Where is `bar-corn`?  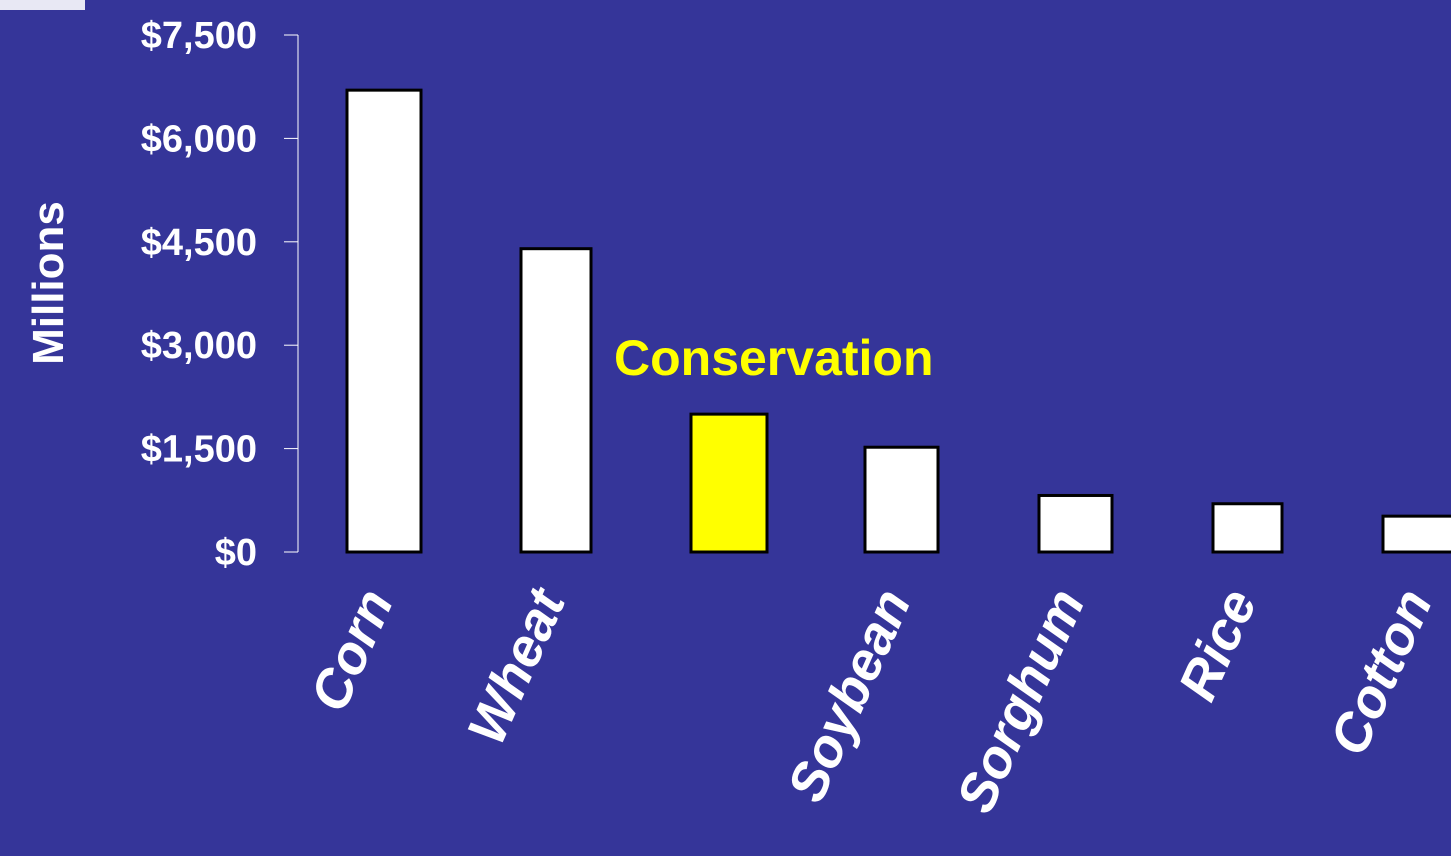 bar-corn is located at coordinates (384, 321).